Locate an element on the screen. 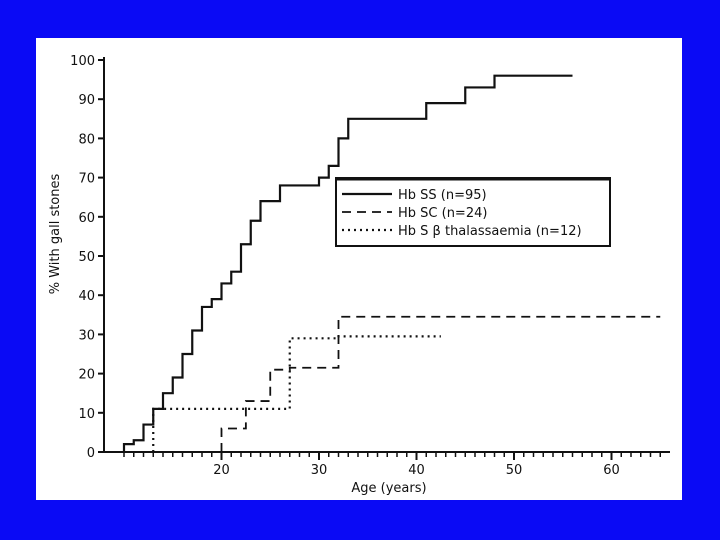 This screenshot has height=540, width=720. series-line-dotted is located at coordinates (296, 393).